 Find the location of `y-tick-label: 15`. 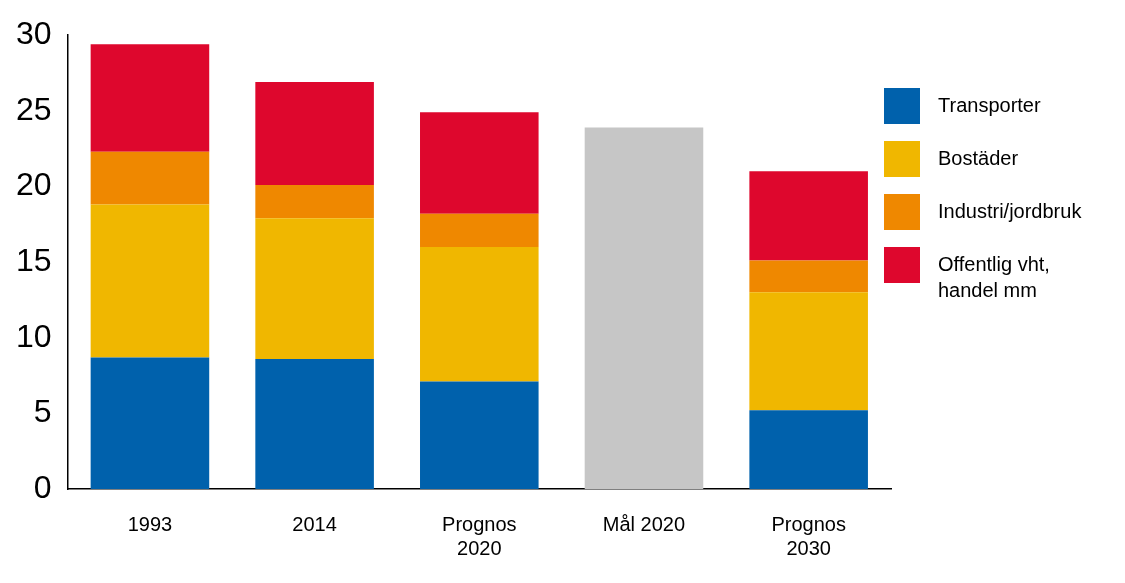

y-tick-label: 15 is located at coordinates (34, 259).